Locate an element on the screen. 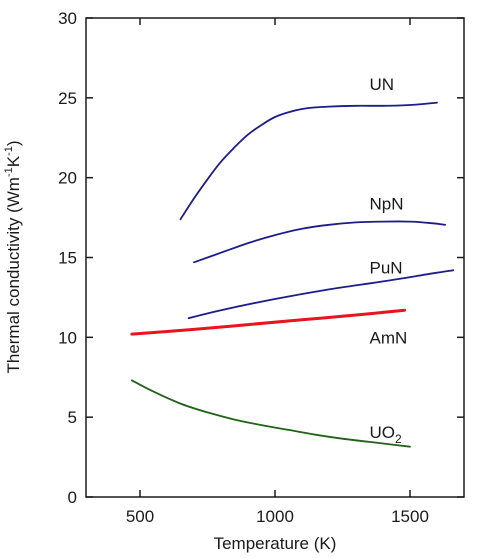 This screenshot has width=480, height=558. y-tick-label: 30 is located at coordinates (67, 18).